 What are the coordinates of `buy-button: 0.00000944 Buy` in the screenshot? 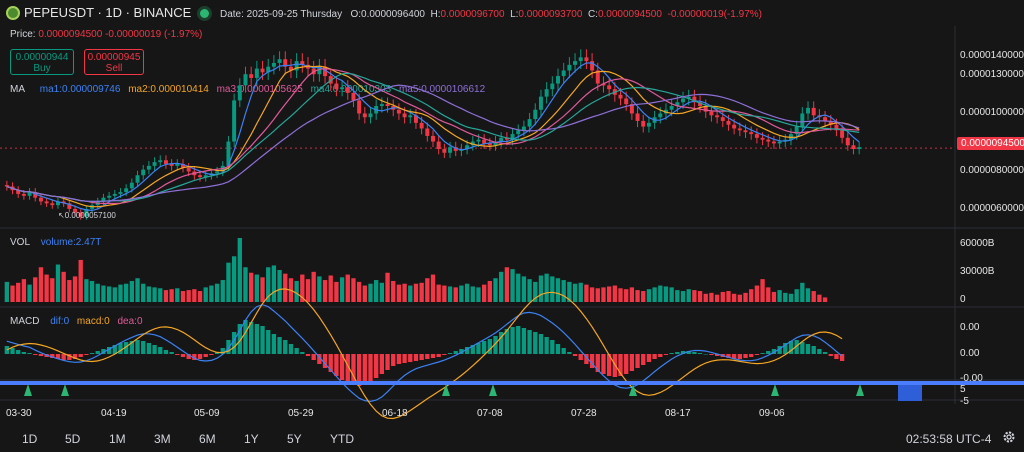 It's located at (42, 62).